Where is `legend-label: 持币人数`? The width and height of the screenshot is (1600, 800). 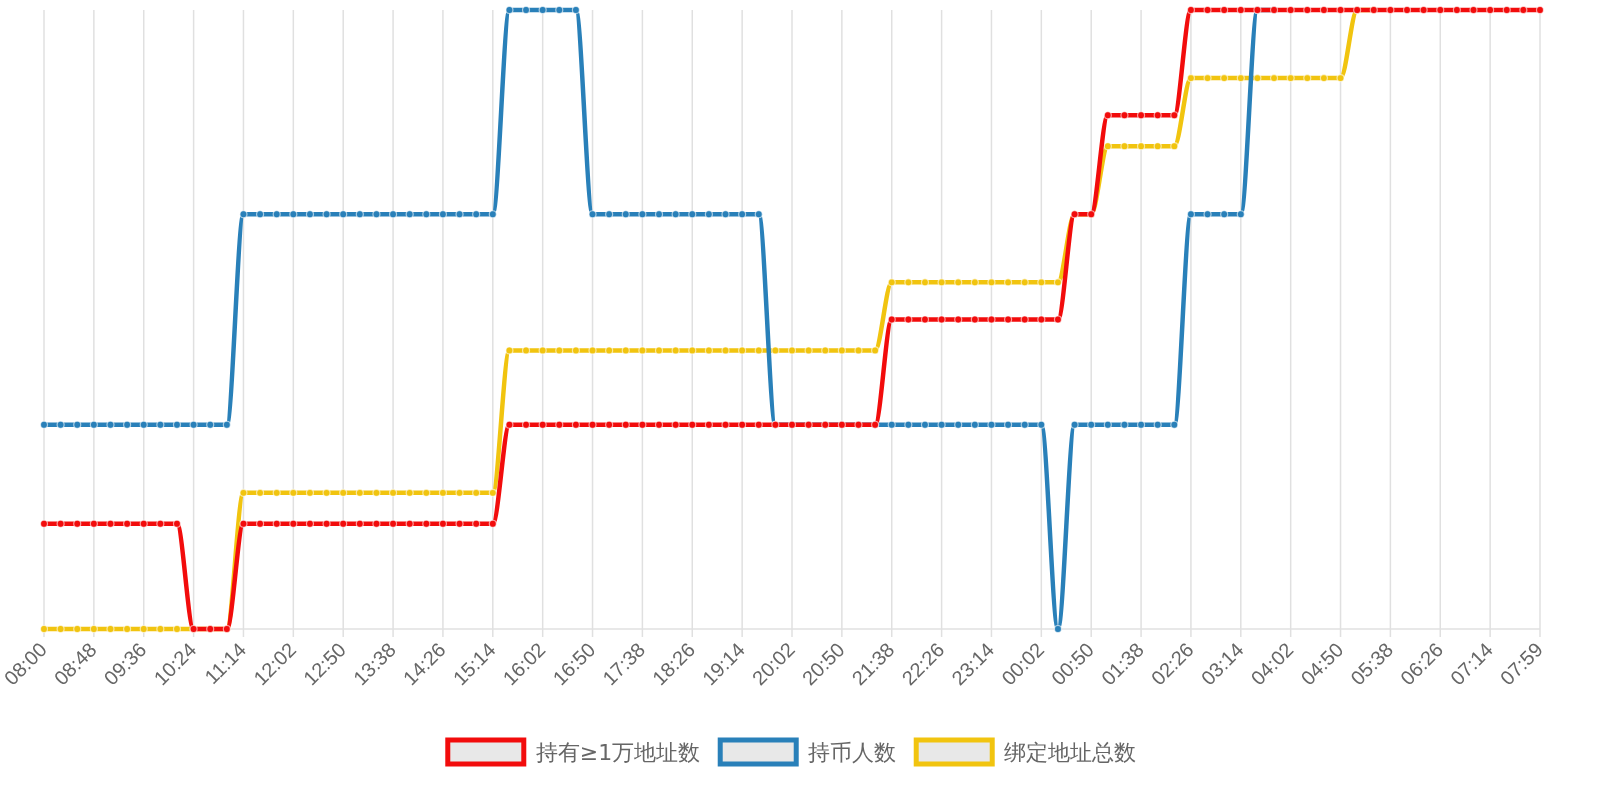 legend-label: 持币人数 is located at coordinates (852, 752).